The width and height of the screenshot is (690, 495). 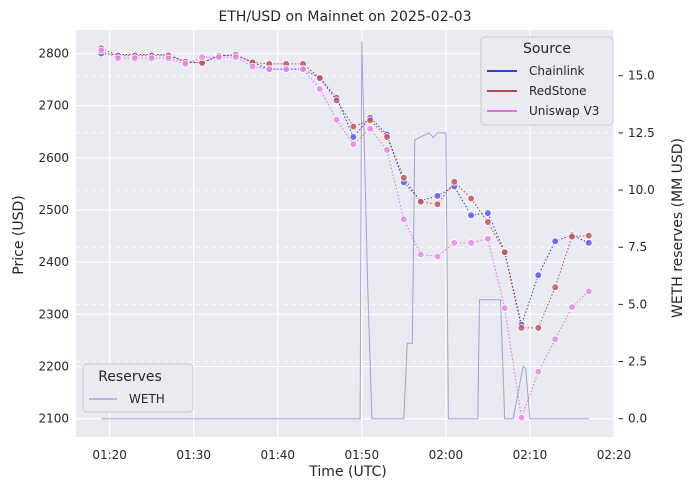 What do you see at coordinates (446, 455) in the screenshot?
I see `x-tick-label: 02:00` at bounding box center [446, 455].